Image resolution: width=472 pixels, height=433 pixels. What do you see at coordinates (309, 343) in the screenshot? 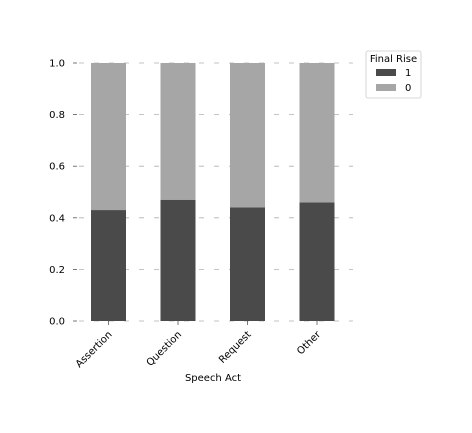
I see `x-tick-label-3: Other` at bounding box center [309, 343].